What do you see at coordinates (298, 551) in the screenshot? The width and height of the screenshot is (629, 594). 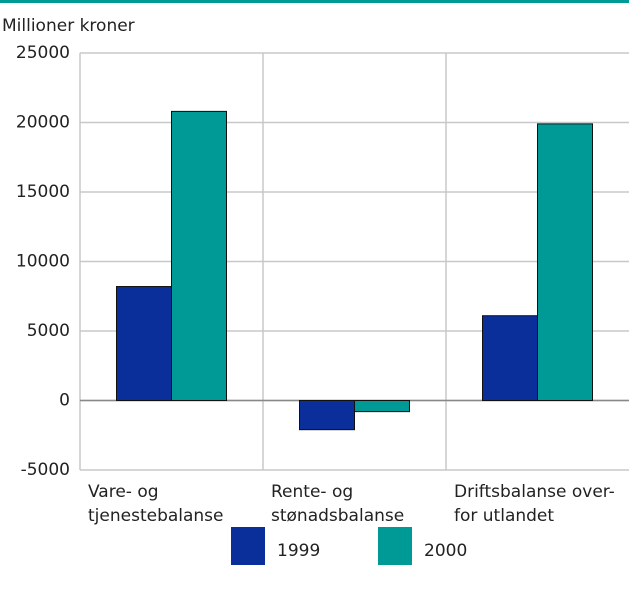 I see `legend-label: 1999` at bounding box center [298, 551].